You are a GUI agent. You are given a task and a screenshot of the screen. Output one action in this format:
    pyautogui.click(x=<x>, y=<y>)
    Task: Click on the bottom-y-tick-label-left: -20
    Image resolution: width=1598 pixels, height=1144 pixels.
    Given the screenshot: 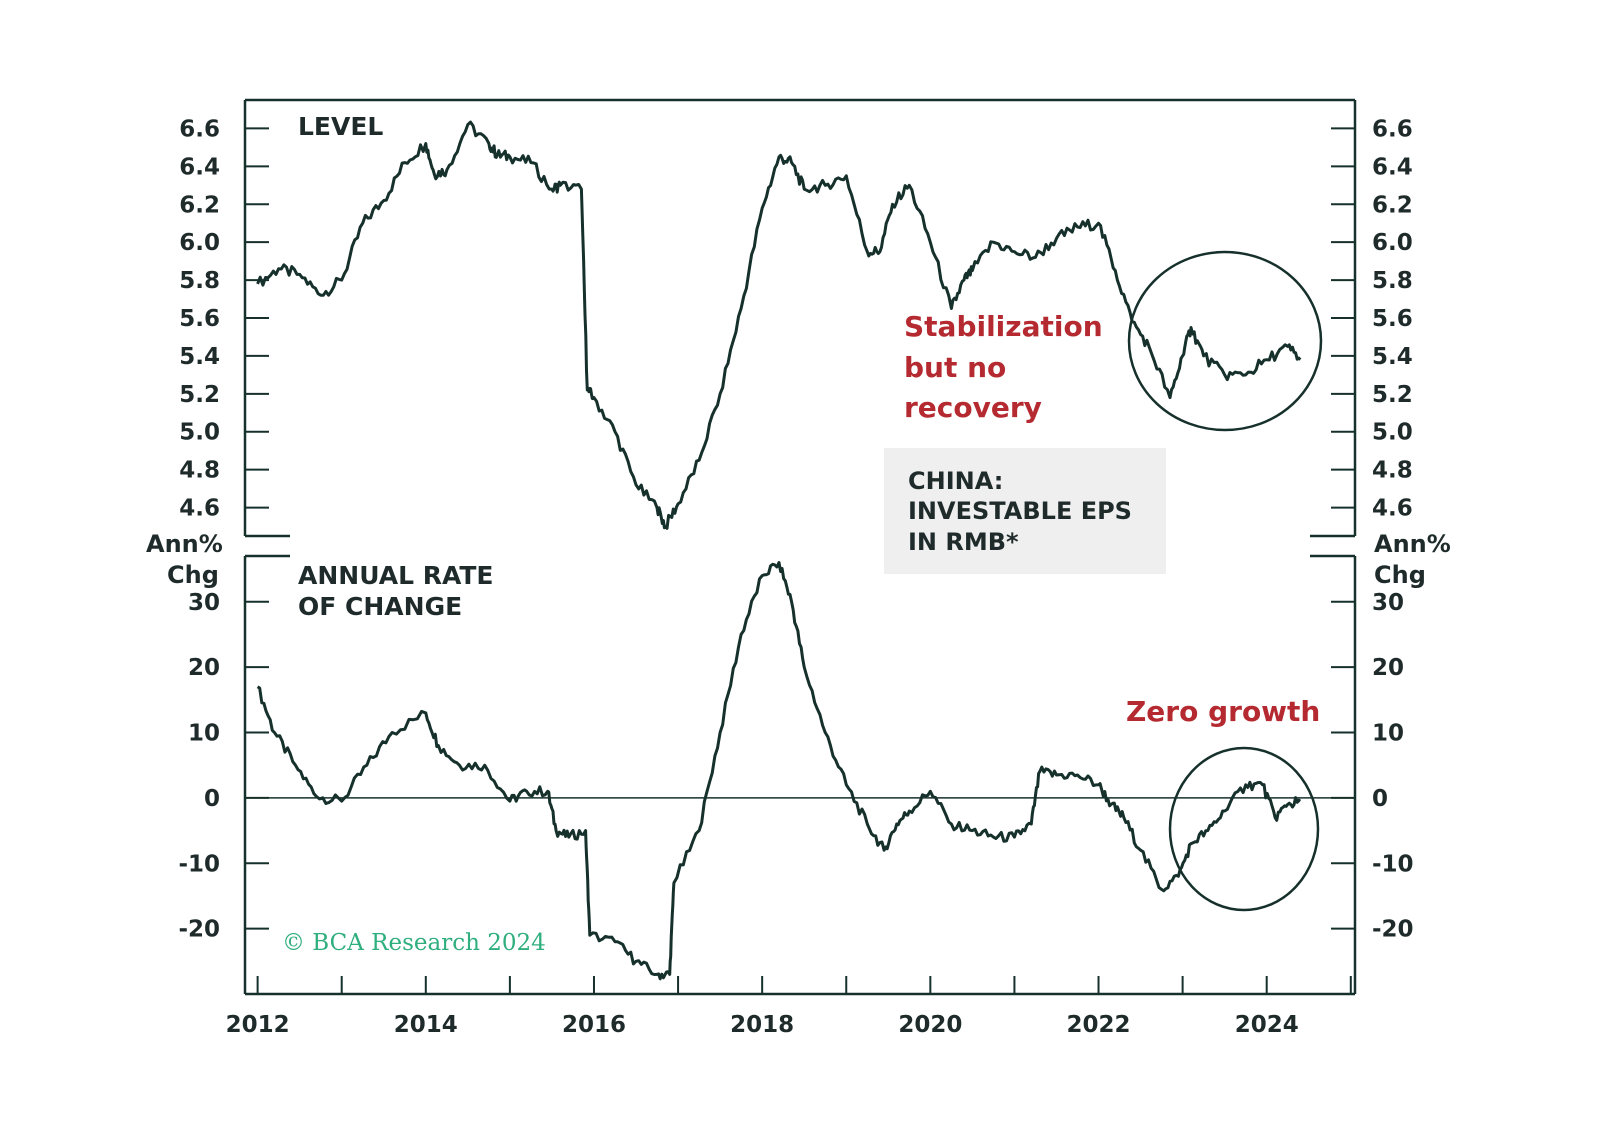 What is the action you would take?
    pyautogui.click(x=199, y=930)
    